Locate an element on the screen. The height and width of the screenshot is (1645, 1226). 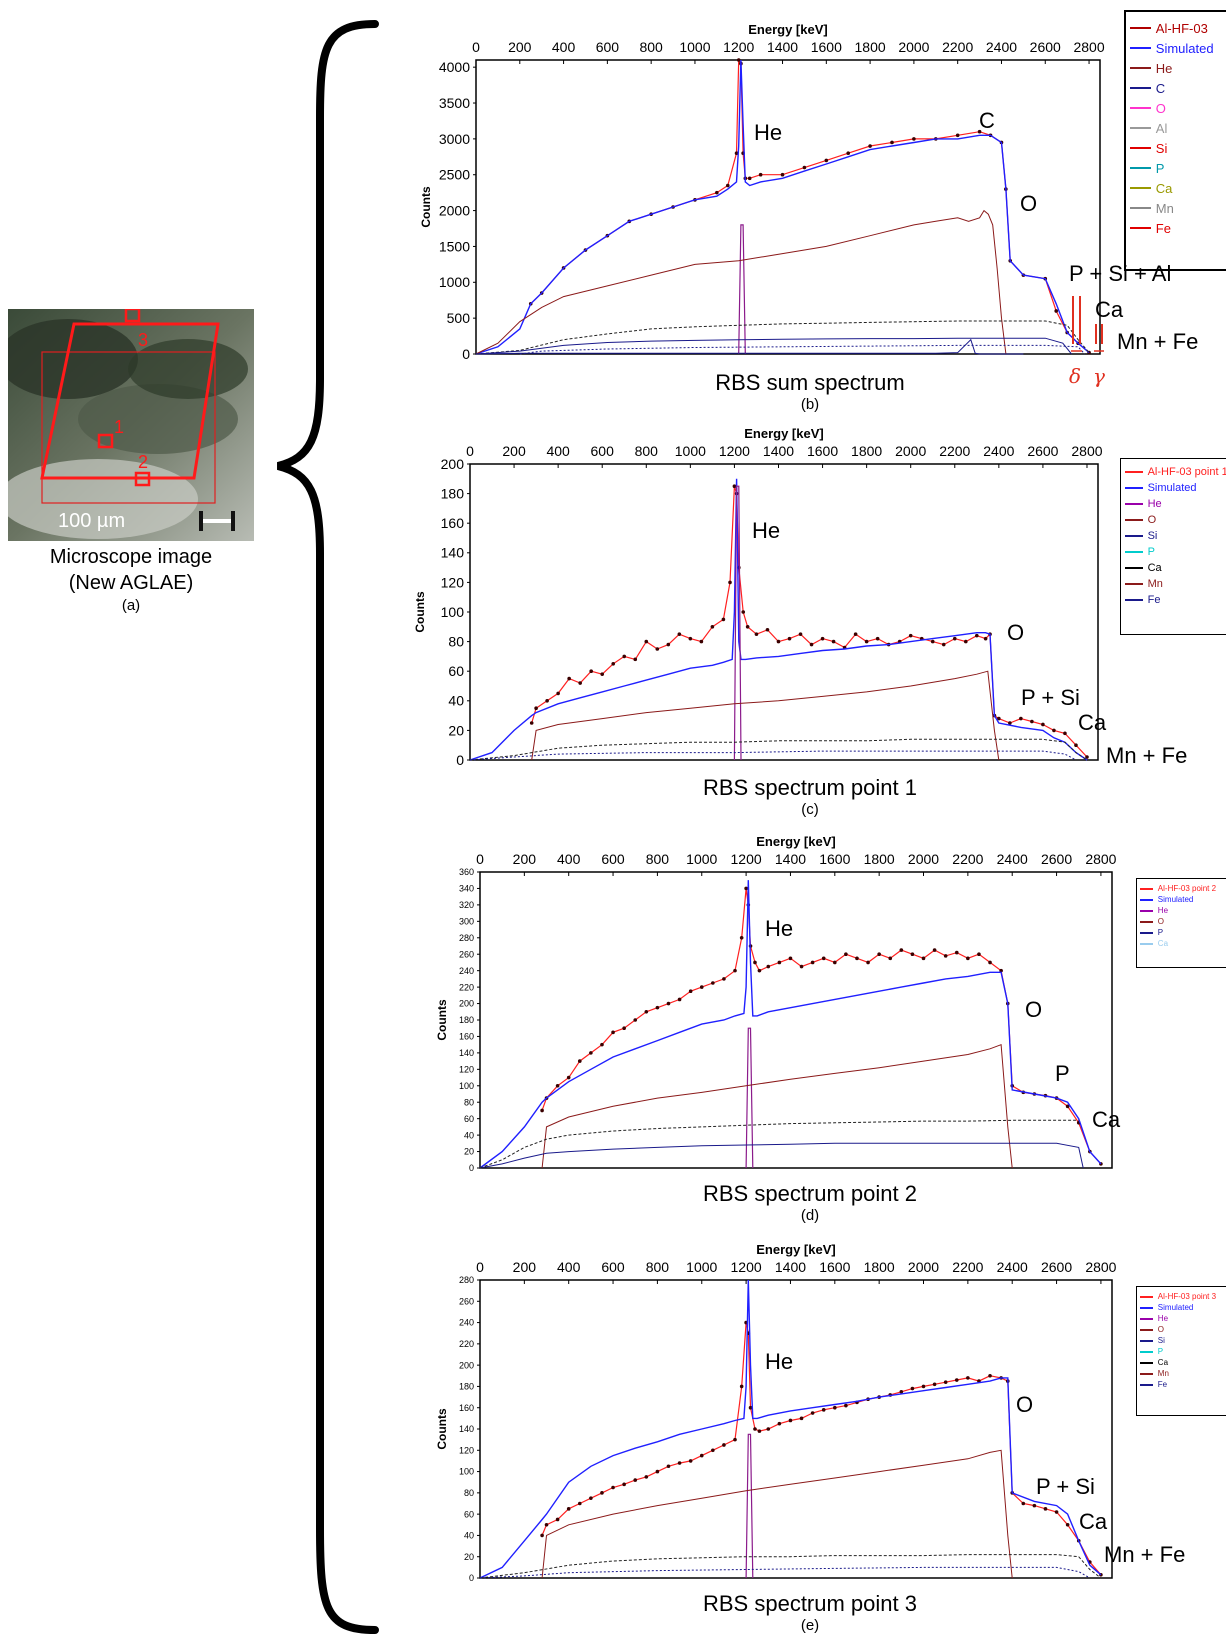
caption-d: RBS spectrum point 2 is located at coordinates (810, 1193).